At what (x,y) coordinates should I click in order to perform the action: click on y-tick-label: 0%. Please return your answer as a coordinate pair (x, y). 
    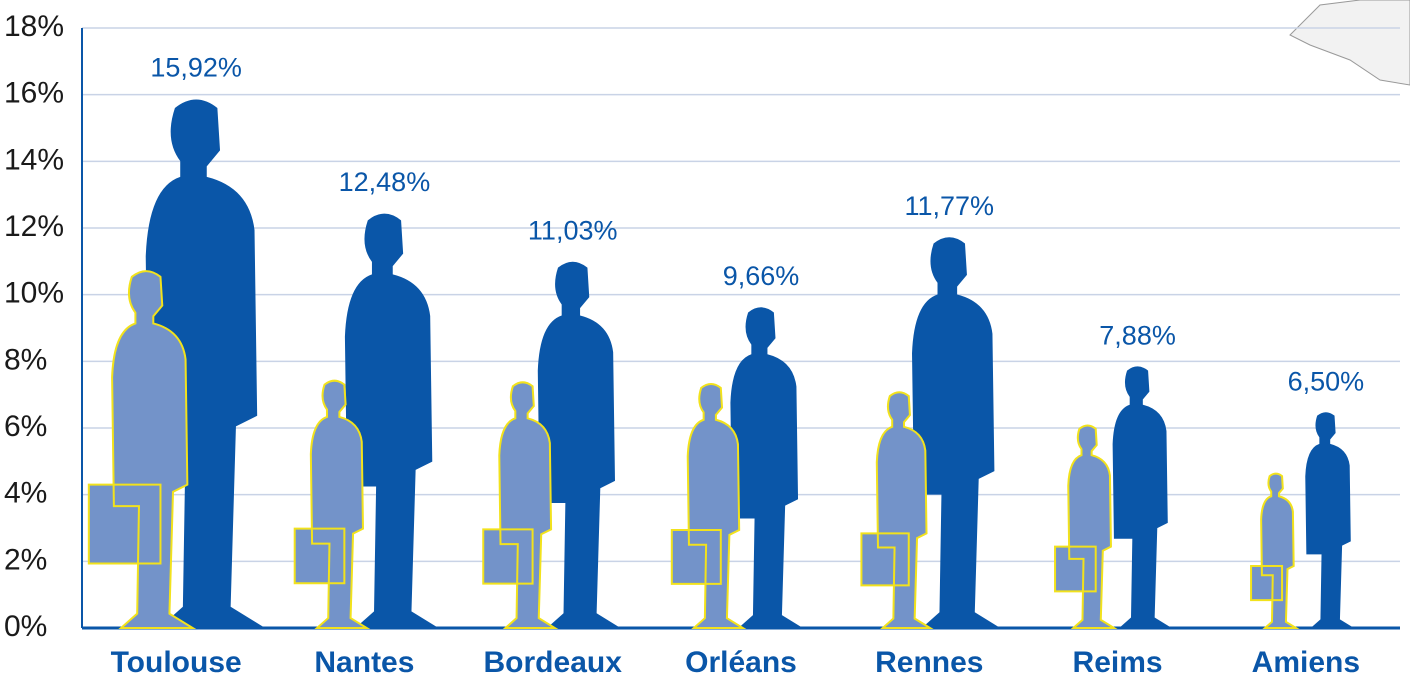
    Looking at the image, I should click on (25, 626).